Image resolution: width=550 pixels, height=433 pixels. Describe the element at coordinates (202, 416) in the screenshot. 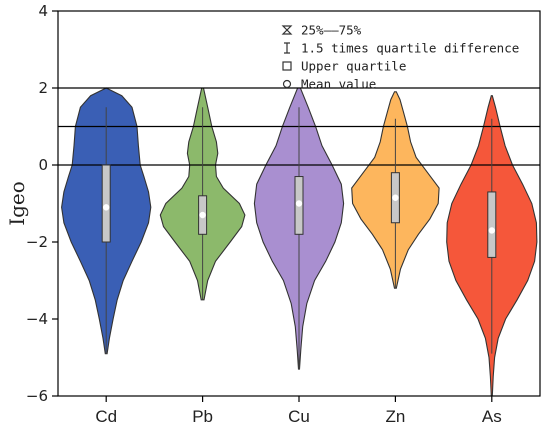

I see `x-tick-label-pb: Pb` at that location.